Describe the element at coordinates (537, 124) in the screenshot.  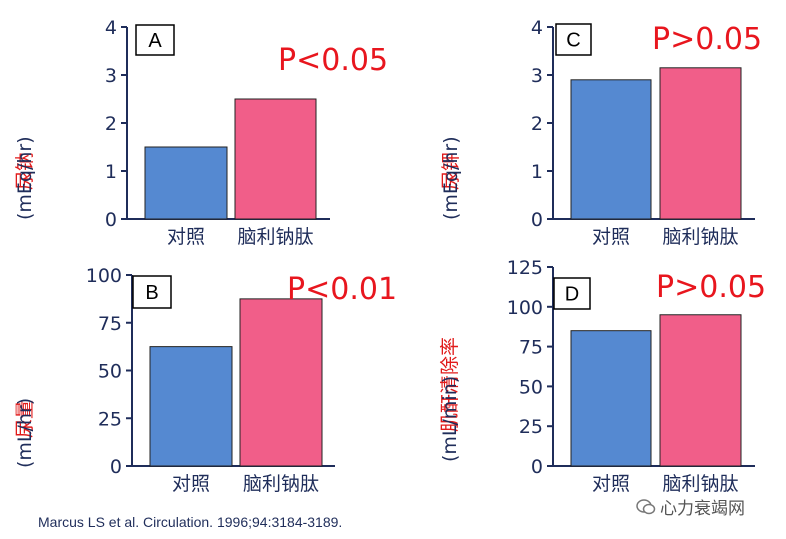
I see `panel-c-y-tick-label: 2` at that location.